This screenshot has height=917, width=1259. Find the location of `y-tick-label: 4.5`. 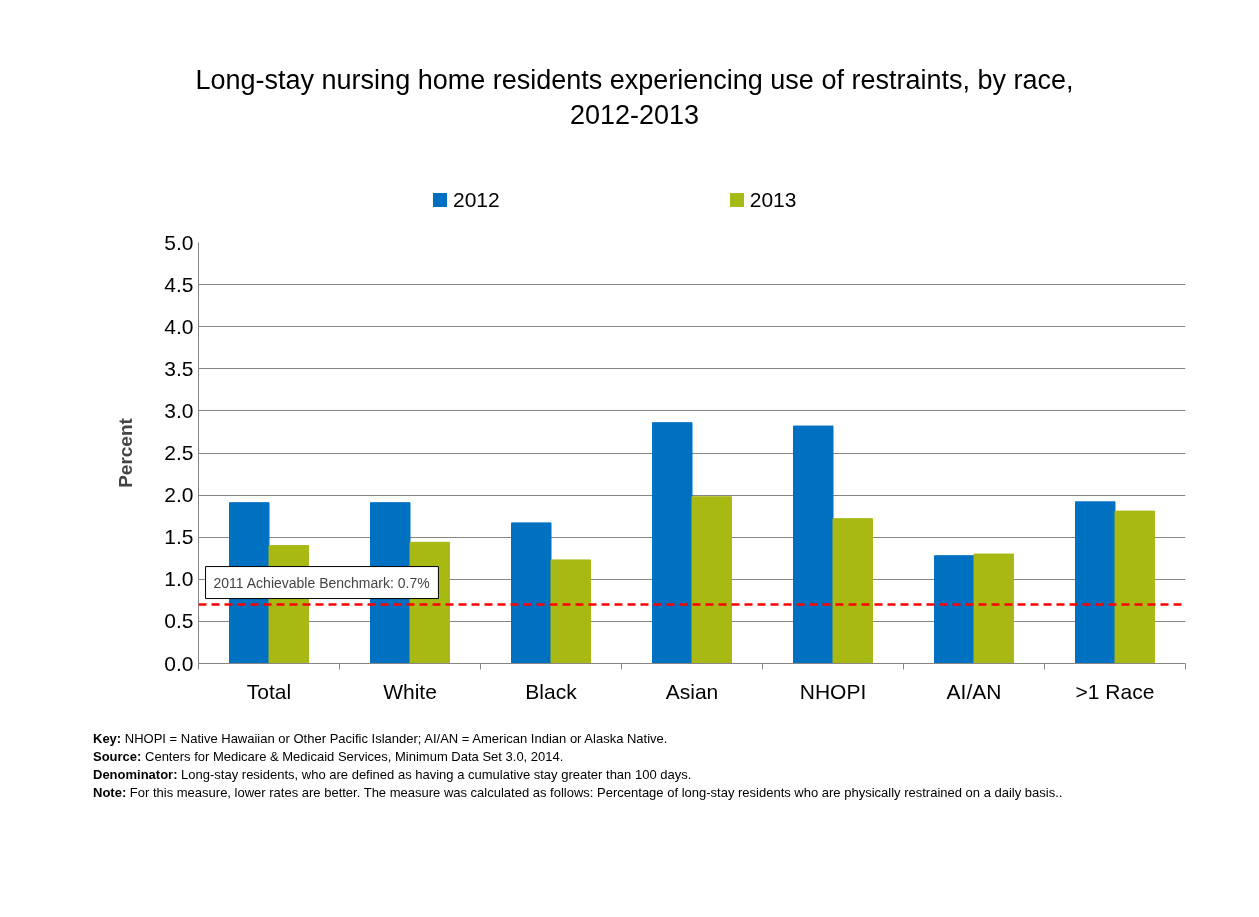

y-tick-label: 4.5 is located at coordinates (179, 284).